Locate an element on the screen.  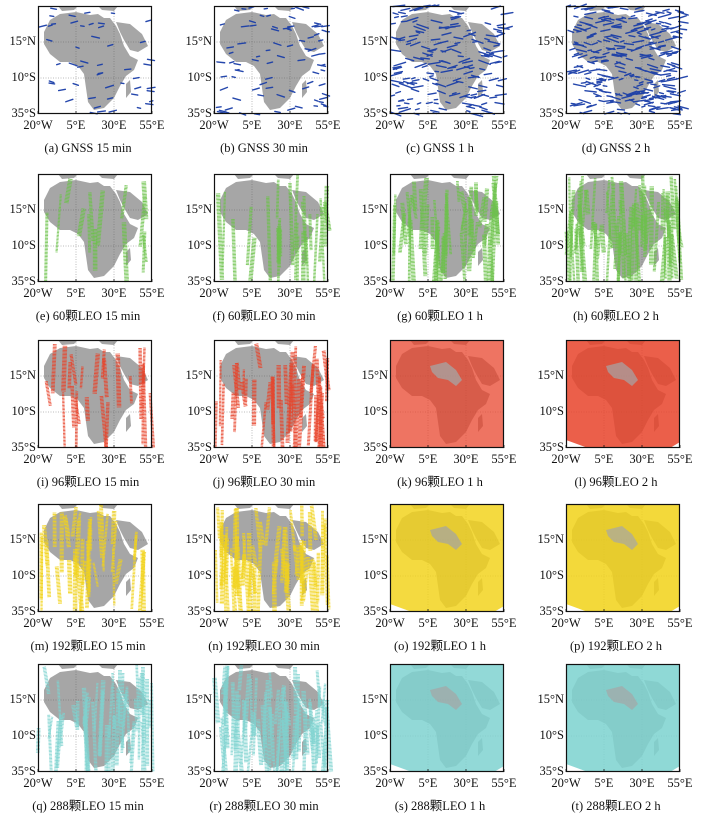
panel-caption: (i) 96颗LEO 15 min is located at coordinates (88, 482).